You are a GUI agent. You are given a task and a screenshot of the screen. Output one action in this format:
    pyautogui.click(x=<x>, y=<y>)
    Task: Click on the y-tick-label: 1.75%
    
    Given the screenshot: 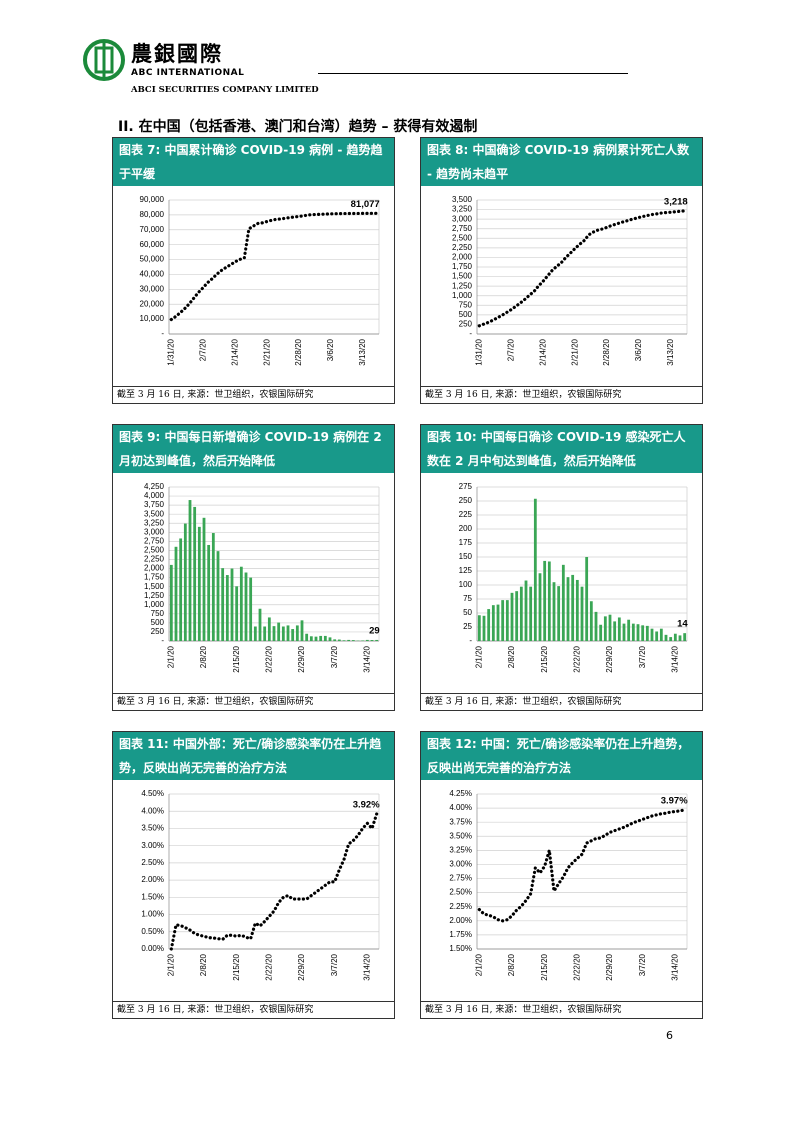 What is the action you would take?
    pyautogui.click(x=460, y=934)
    